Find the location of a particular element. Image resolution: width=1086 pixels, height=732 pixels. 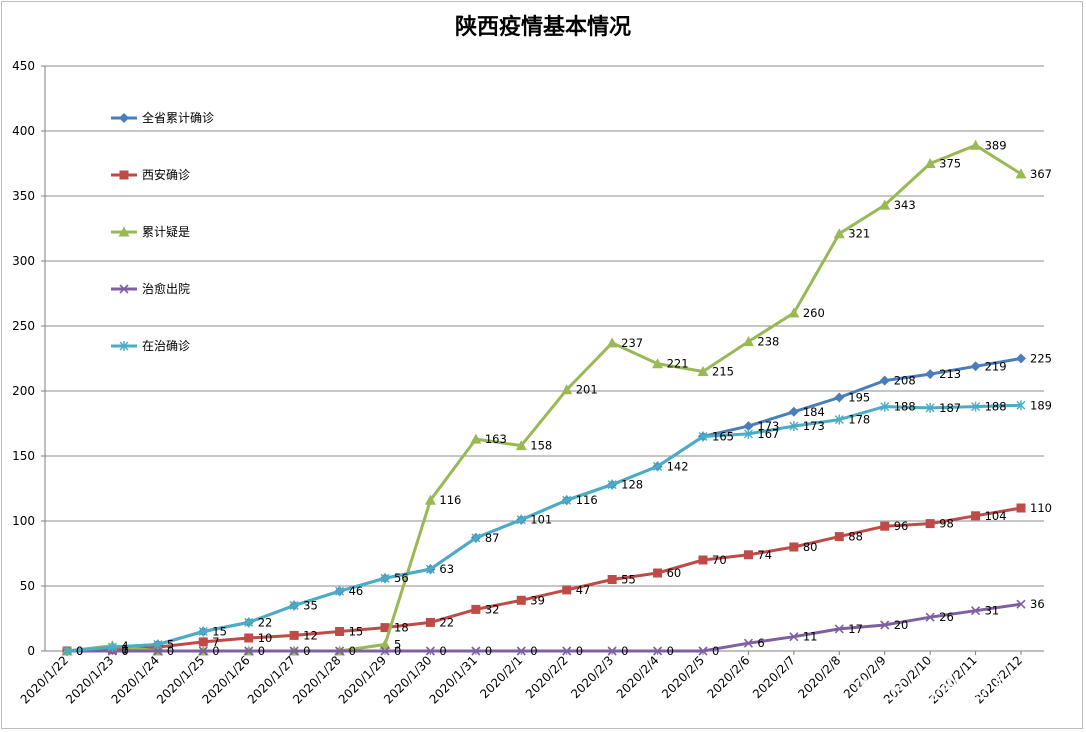

data-label: 5 is located at coordinates (170, 645).